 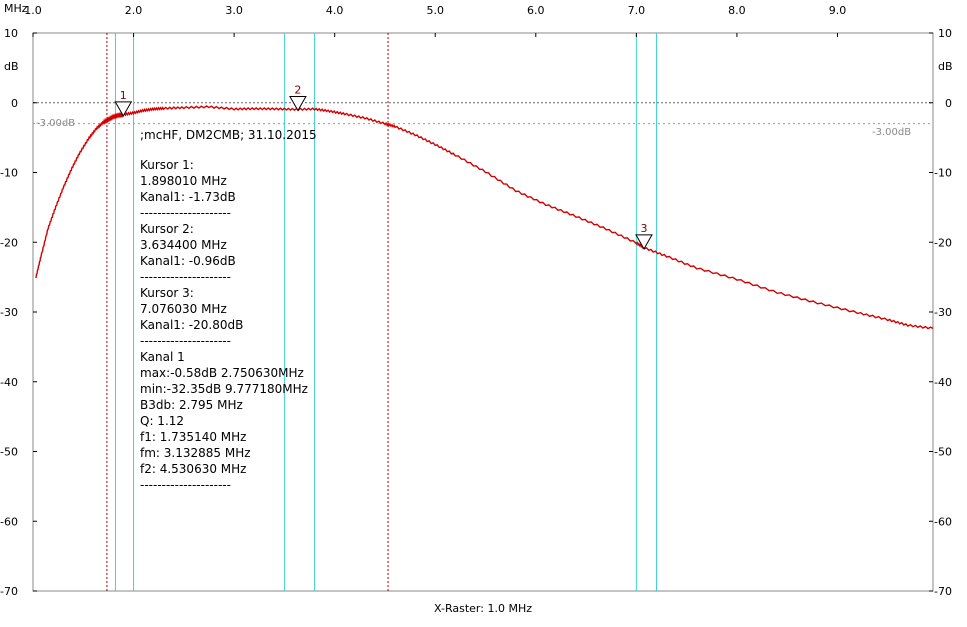 What do you see at coordinates (838, 10) in the screenshot?
I see `x-tick-label: 9.0` at bounding box center [838, 10].